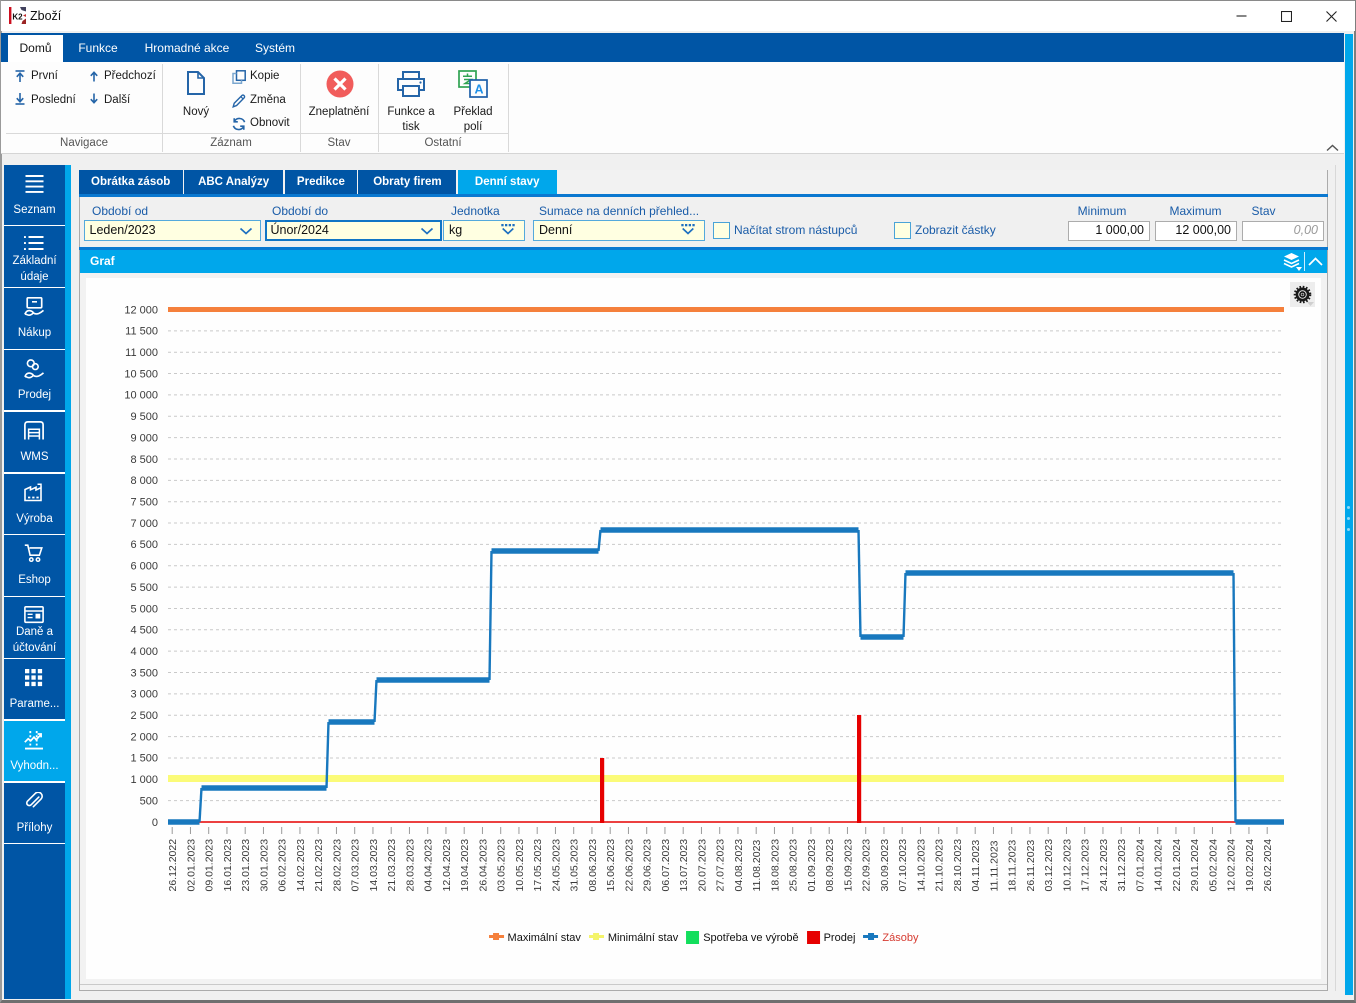  I want to click on svg-text: 3 500, so click(144, 673).